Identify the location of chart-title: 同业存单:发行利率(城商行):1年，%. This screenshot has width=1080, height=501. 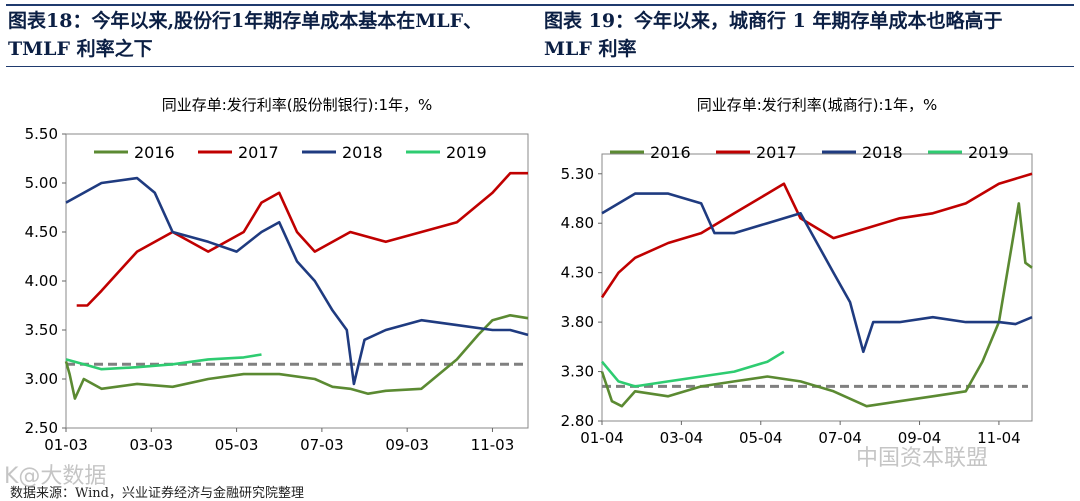
(817, 105).